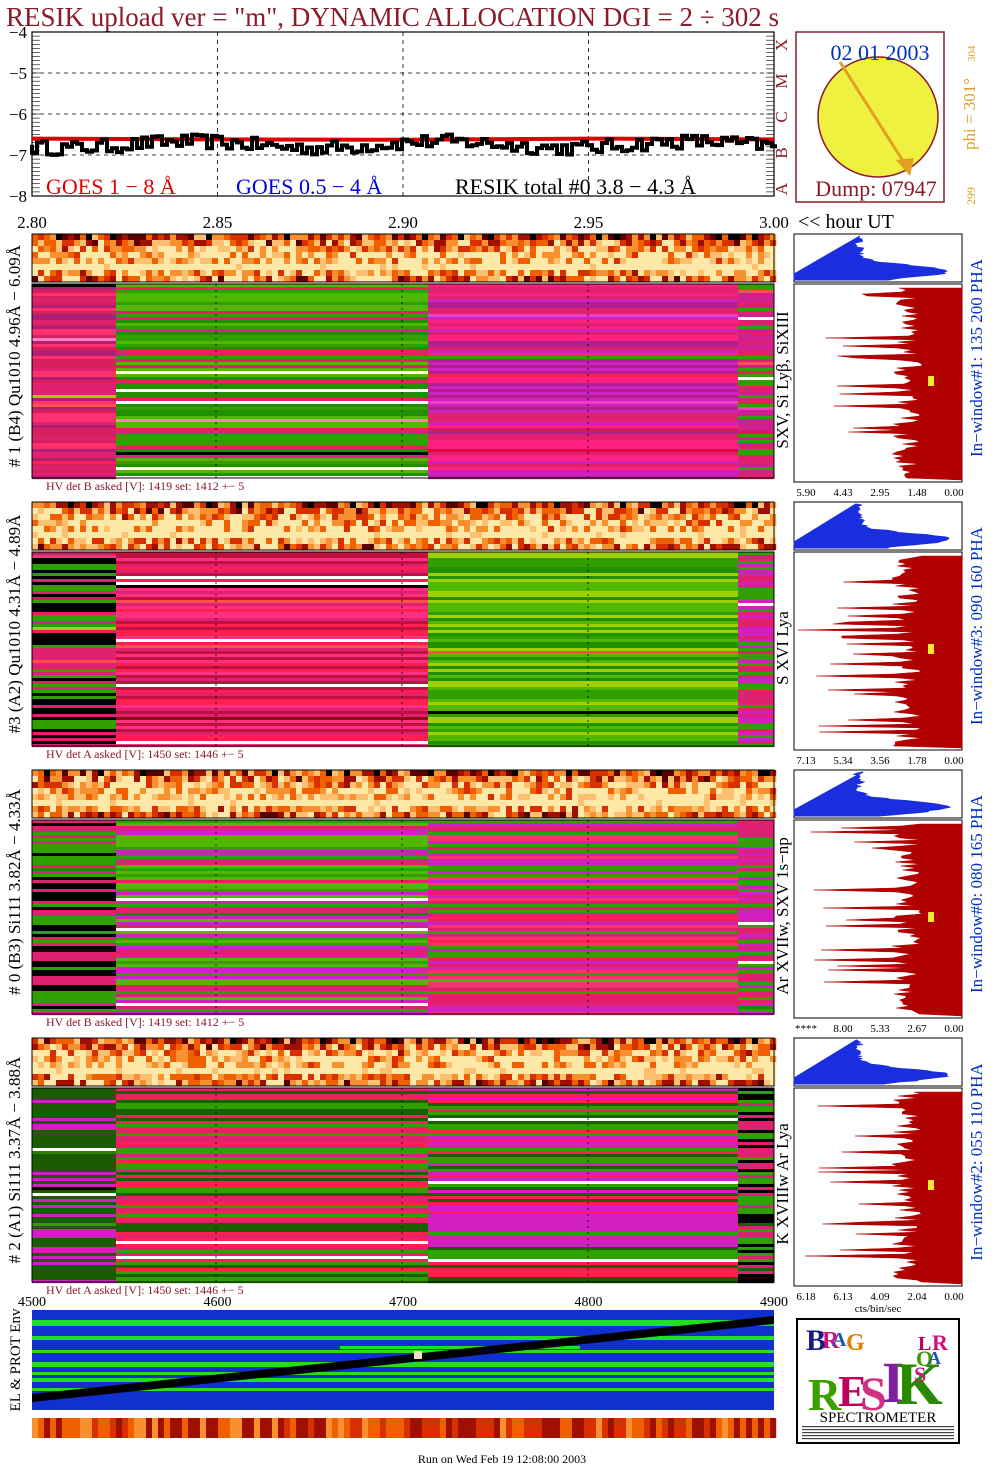  What do you see at coordinates (917, 493) in the screenshot?
I see `spectrum-x-tick: 1.48` at bounding box center [917, 493].